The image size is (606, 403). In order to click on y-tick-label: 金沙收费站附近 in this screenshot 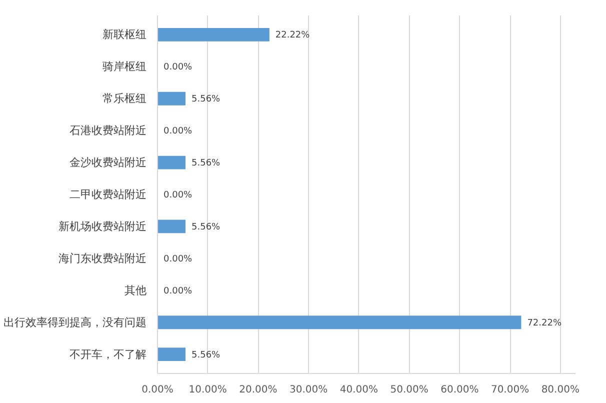, I will do `click(108, 163)`.